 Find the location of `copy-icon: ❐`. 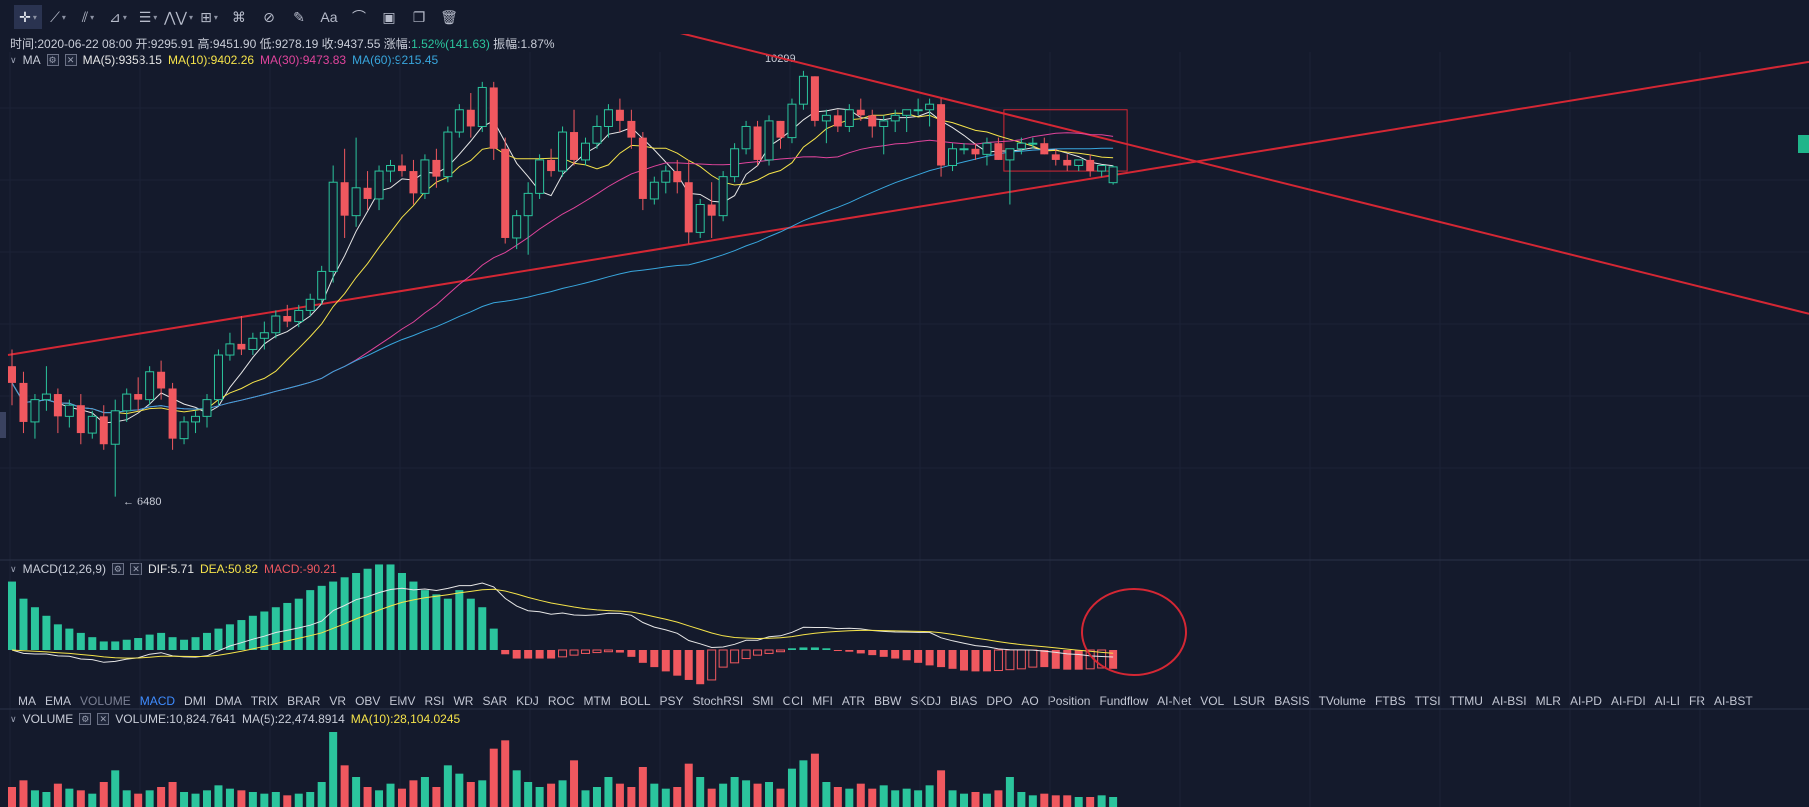

copy-icon: ❐ is located at coordinates (419, 16).